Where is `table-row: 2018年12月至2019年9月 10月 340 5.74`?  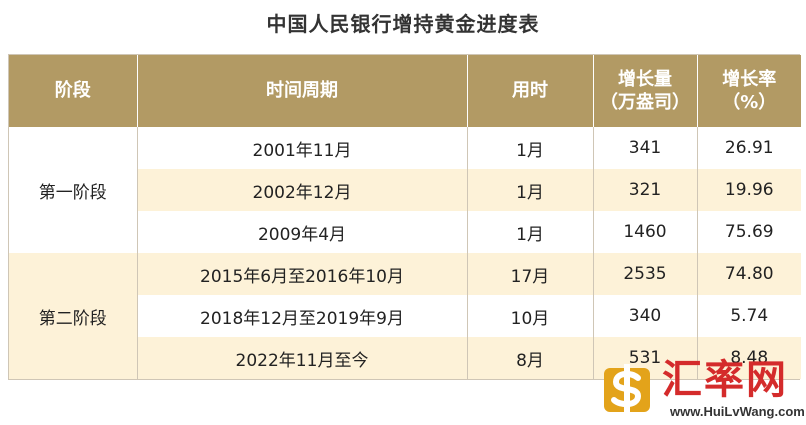 table-row: 2018年12月至2019年9月 10月 340 5.74 is located at coordinates (405, 316).